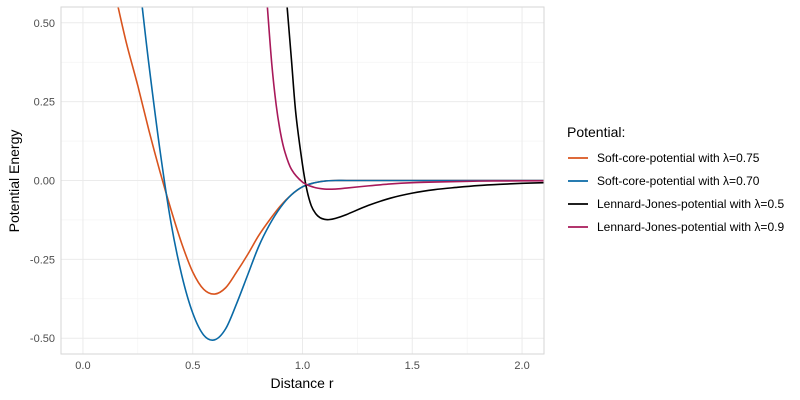  What do you see at coordinates (678, 158) in the screenshot?
I see `legend-label: Soft-core-potential with λ=0.75` at bounding box center [678, 158].